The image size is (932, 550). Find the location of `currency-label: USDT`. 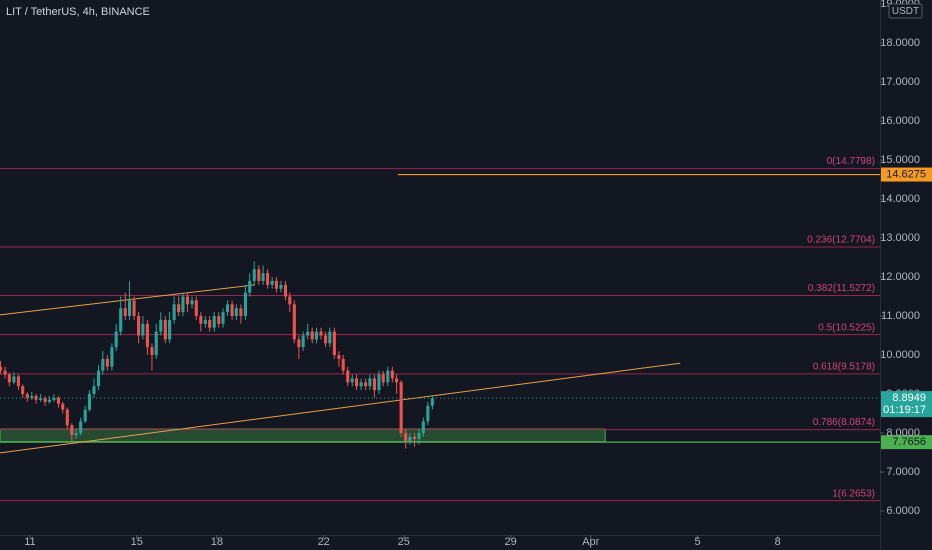

currency-label: USDT is located at coordinates (905, 11).